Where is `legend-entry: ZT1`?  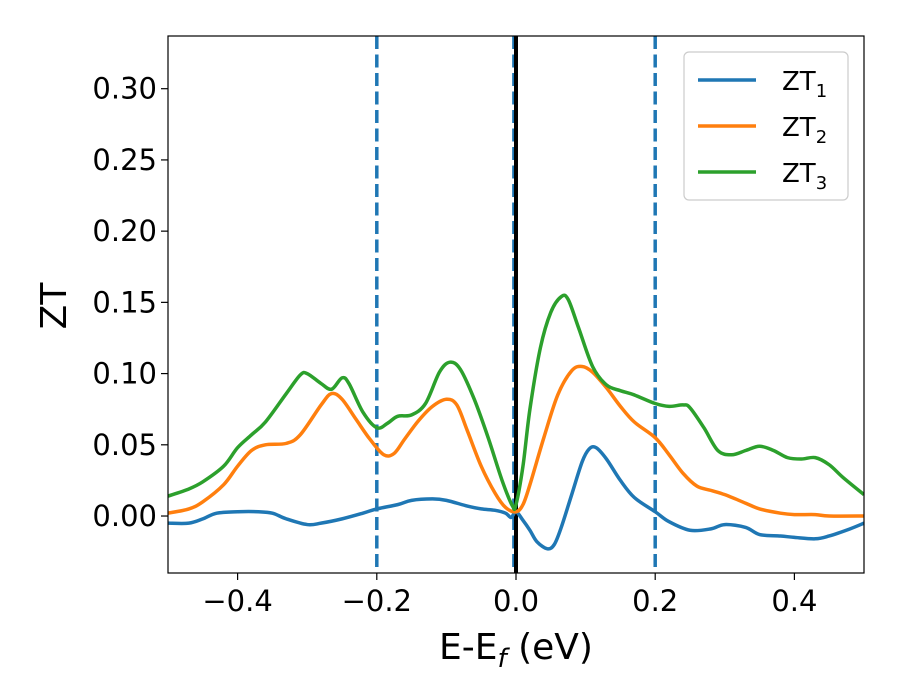
legend-entry: ZT1 is located at coordinates (804, 84).